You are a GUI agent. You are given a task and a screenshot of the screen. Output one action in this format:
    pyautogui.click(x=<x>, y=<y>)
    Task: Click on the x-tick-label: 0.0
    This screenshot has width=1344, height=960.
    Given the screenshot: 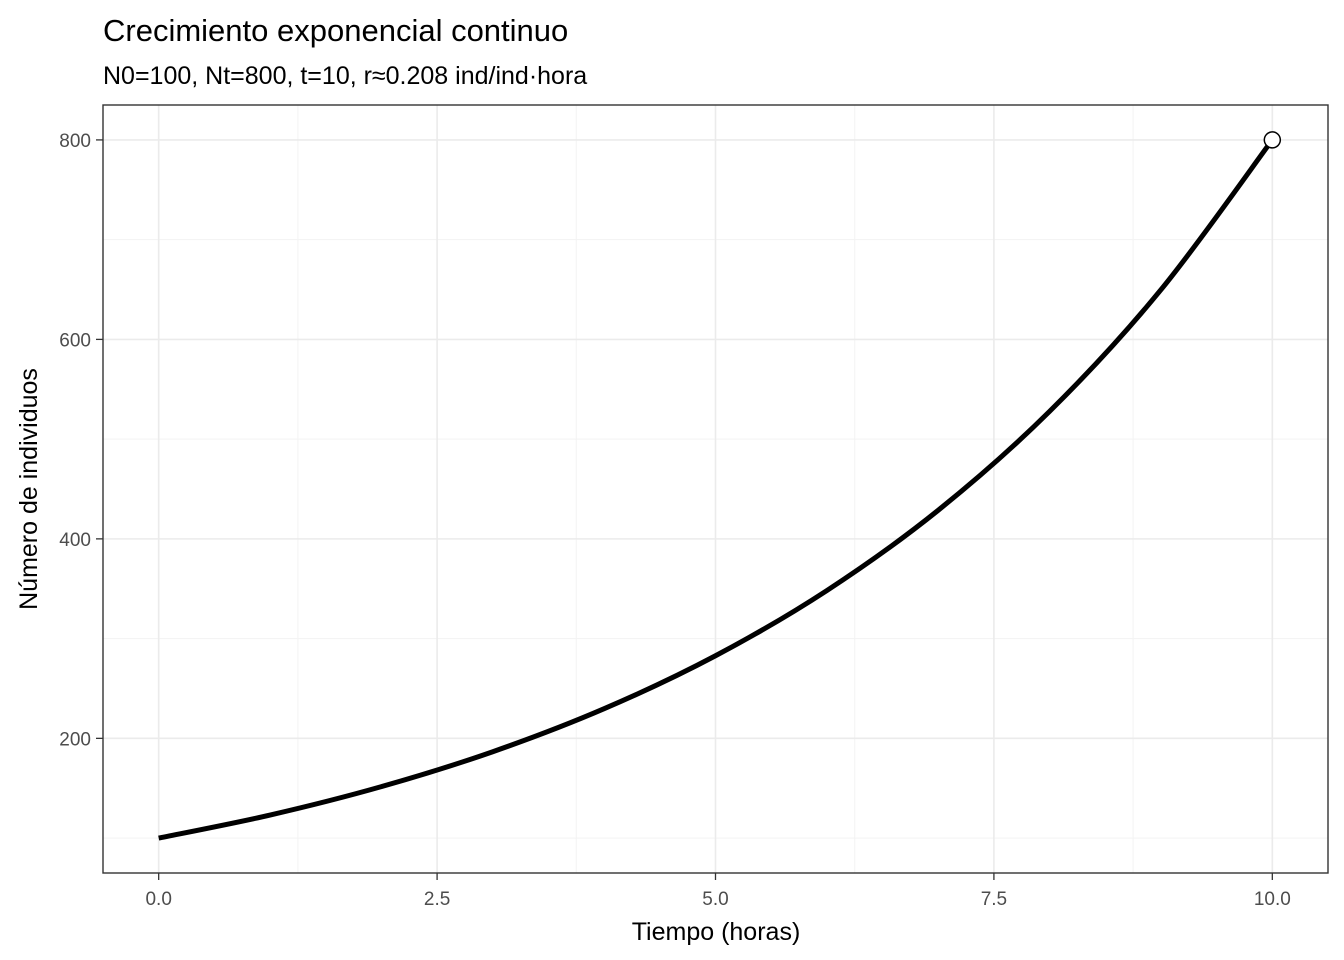 What is the action you would take?
    pyautogui.click(x=158, y=899)
    